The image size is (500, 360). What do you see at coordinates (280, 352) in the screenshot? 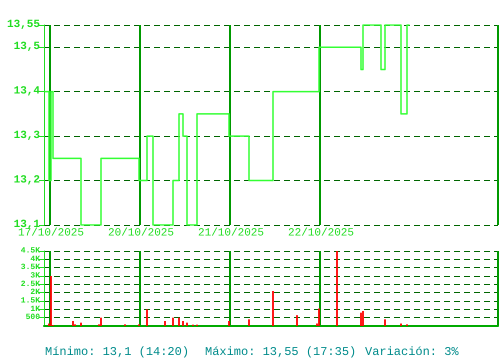
I see `text: Máximo: 13,55 (17:35)` at bounding box center [280, 352].